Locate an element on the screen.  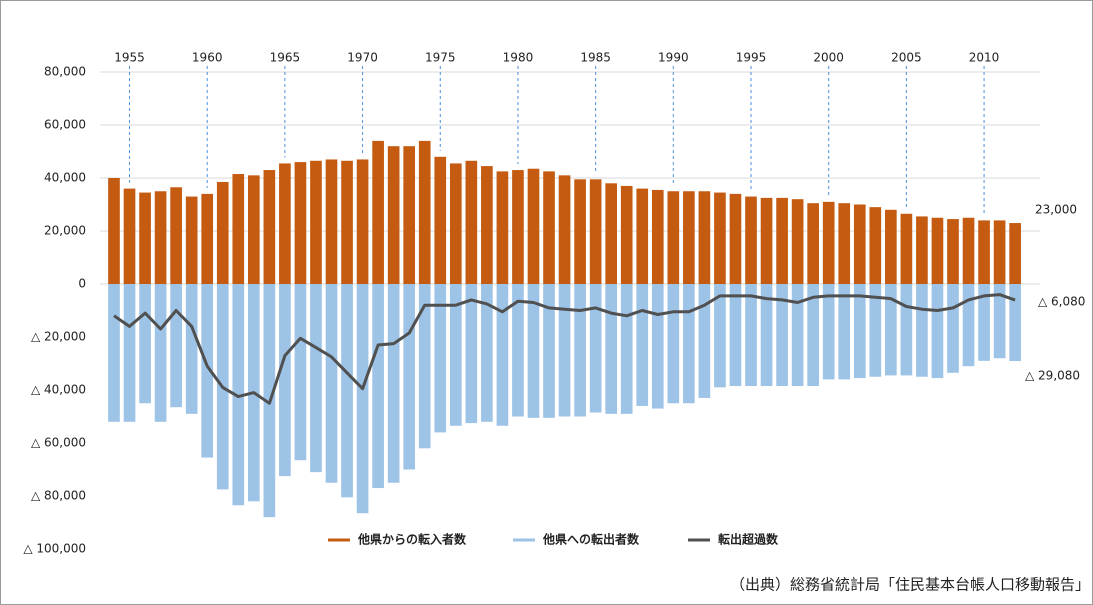
legend-label: 他県からの転入者数 is located at coordinates (412, 539).